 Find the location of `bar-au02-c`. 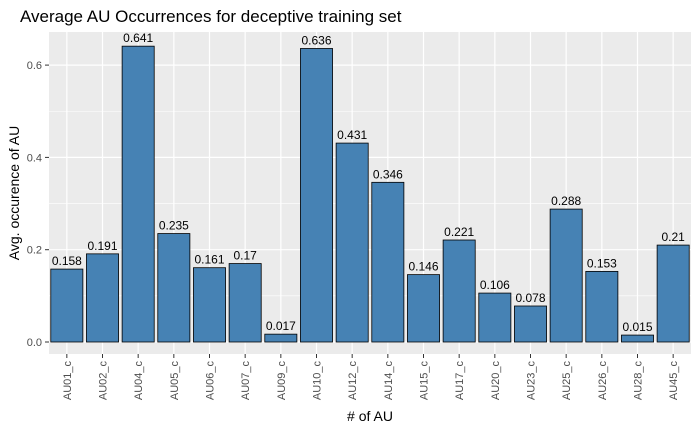

bar-au02-c is located at coordinates (102, 298).